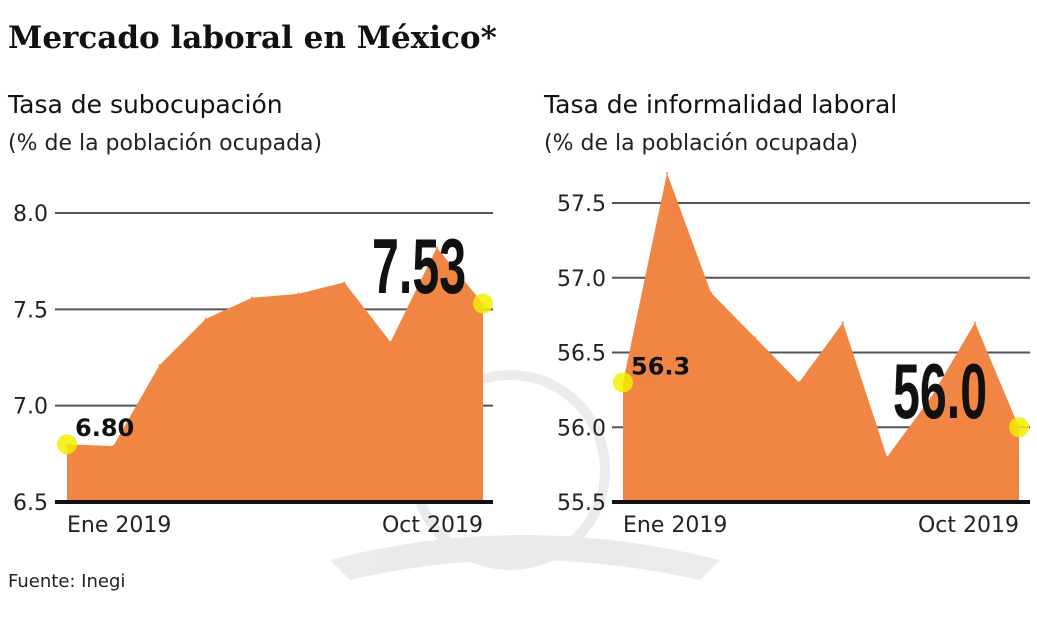 This screenshot has height=620, width=1037. Describe the element at coordinates (66, 581) in the screenshot. I see `source-note: Fuente: Inegi` at that location.